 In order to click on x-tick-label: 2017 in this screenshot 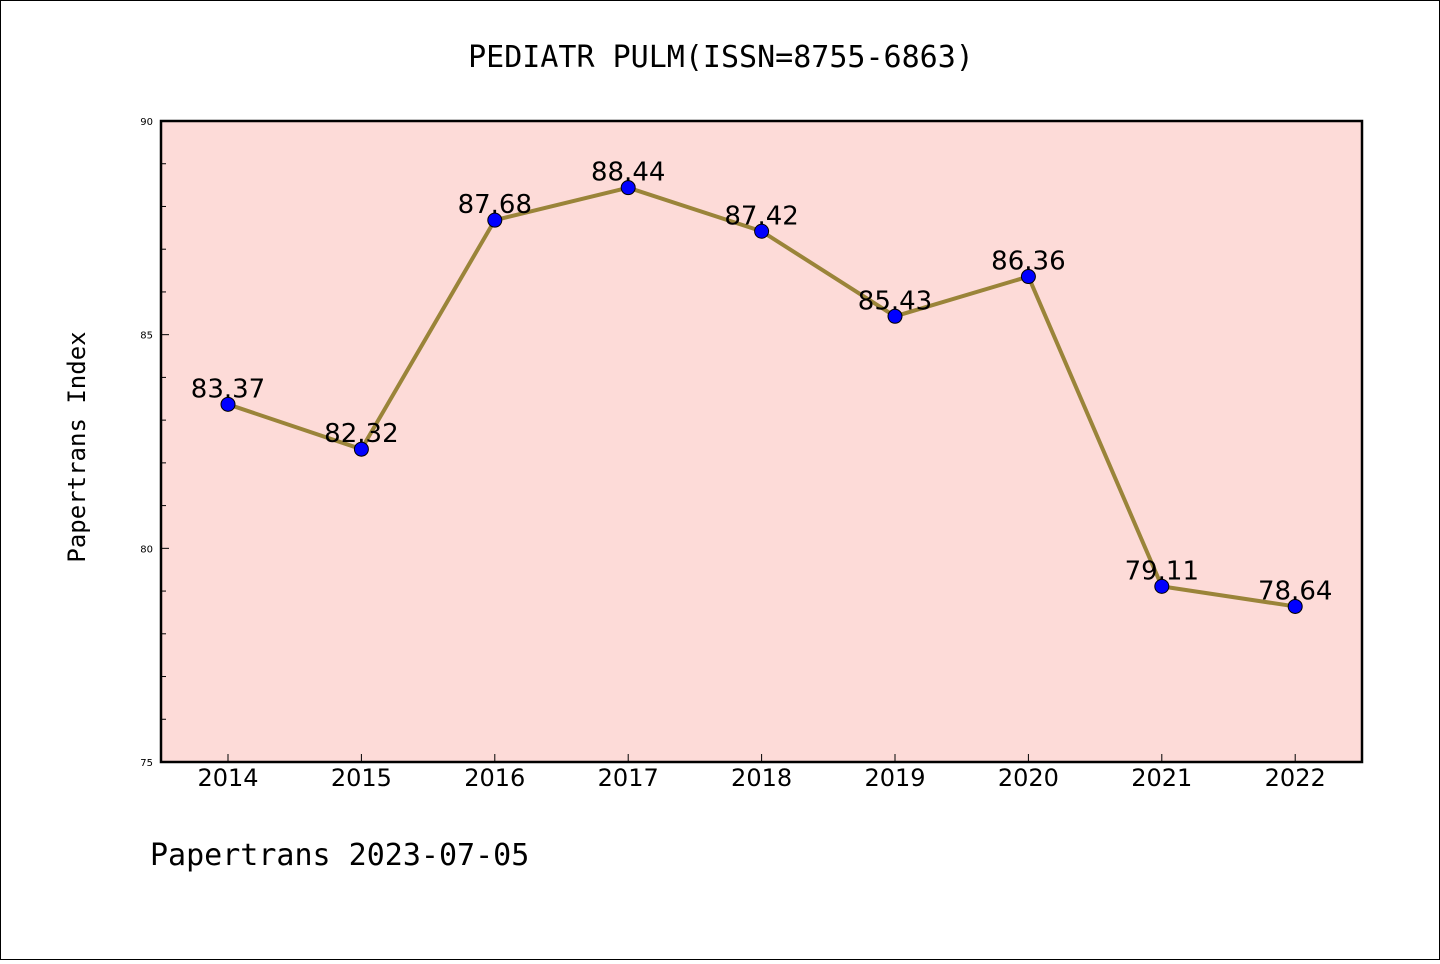, I will do `click(628, 778)`.